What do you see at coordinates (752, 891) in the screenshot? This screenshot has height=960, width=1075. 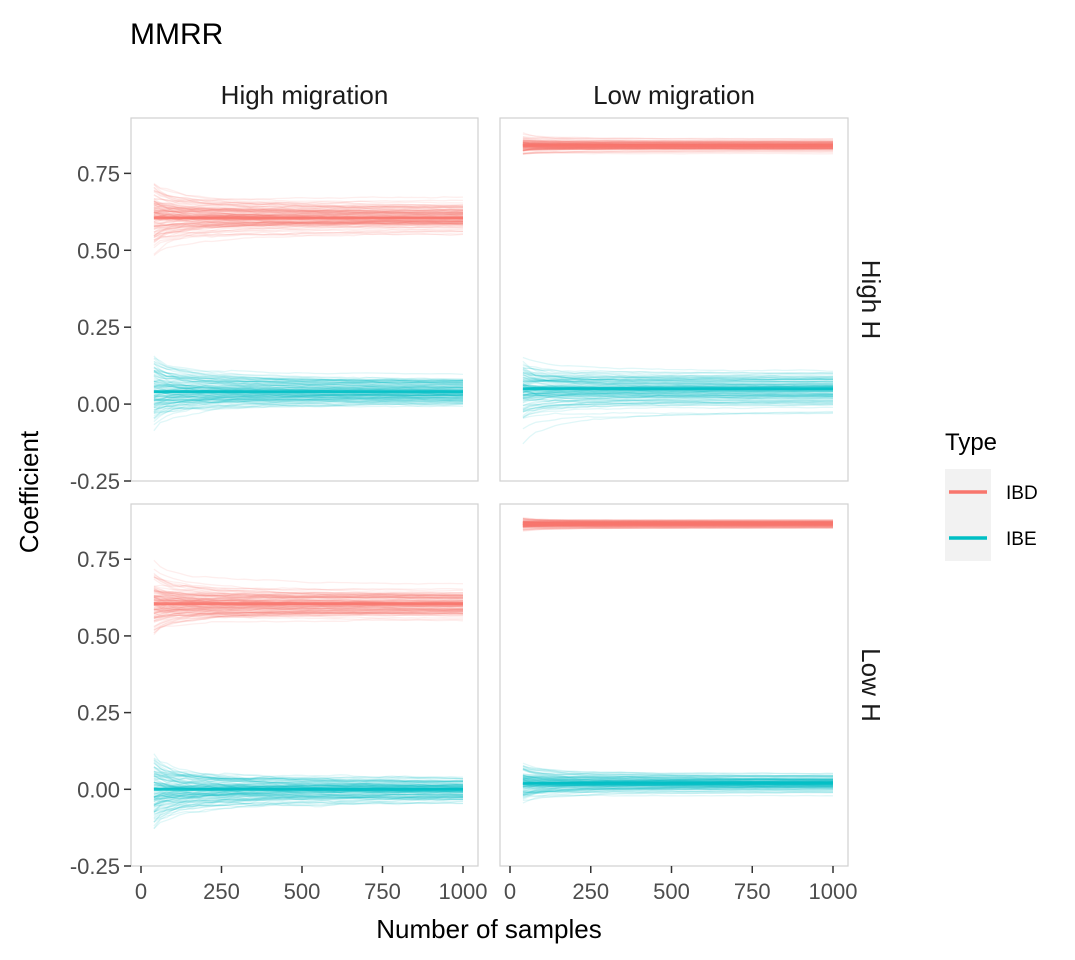 I see `x-tick-label: 750` at bounding box center [752, 891].